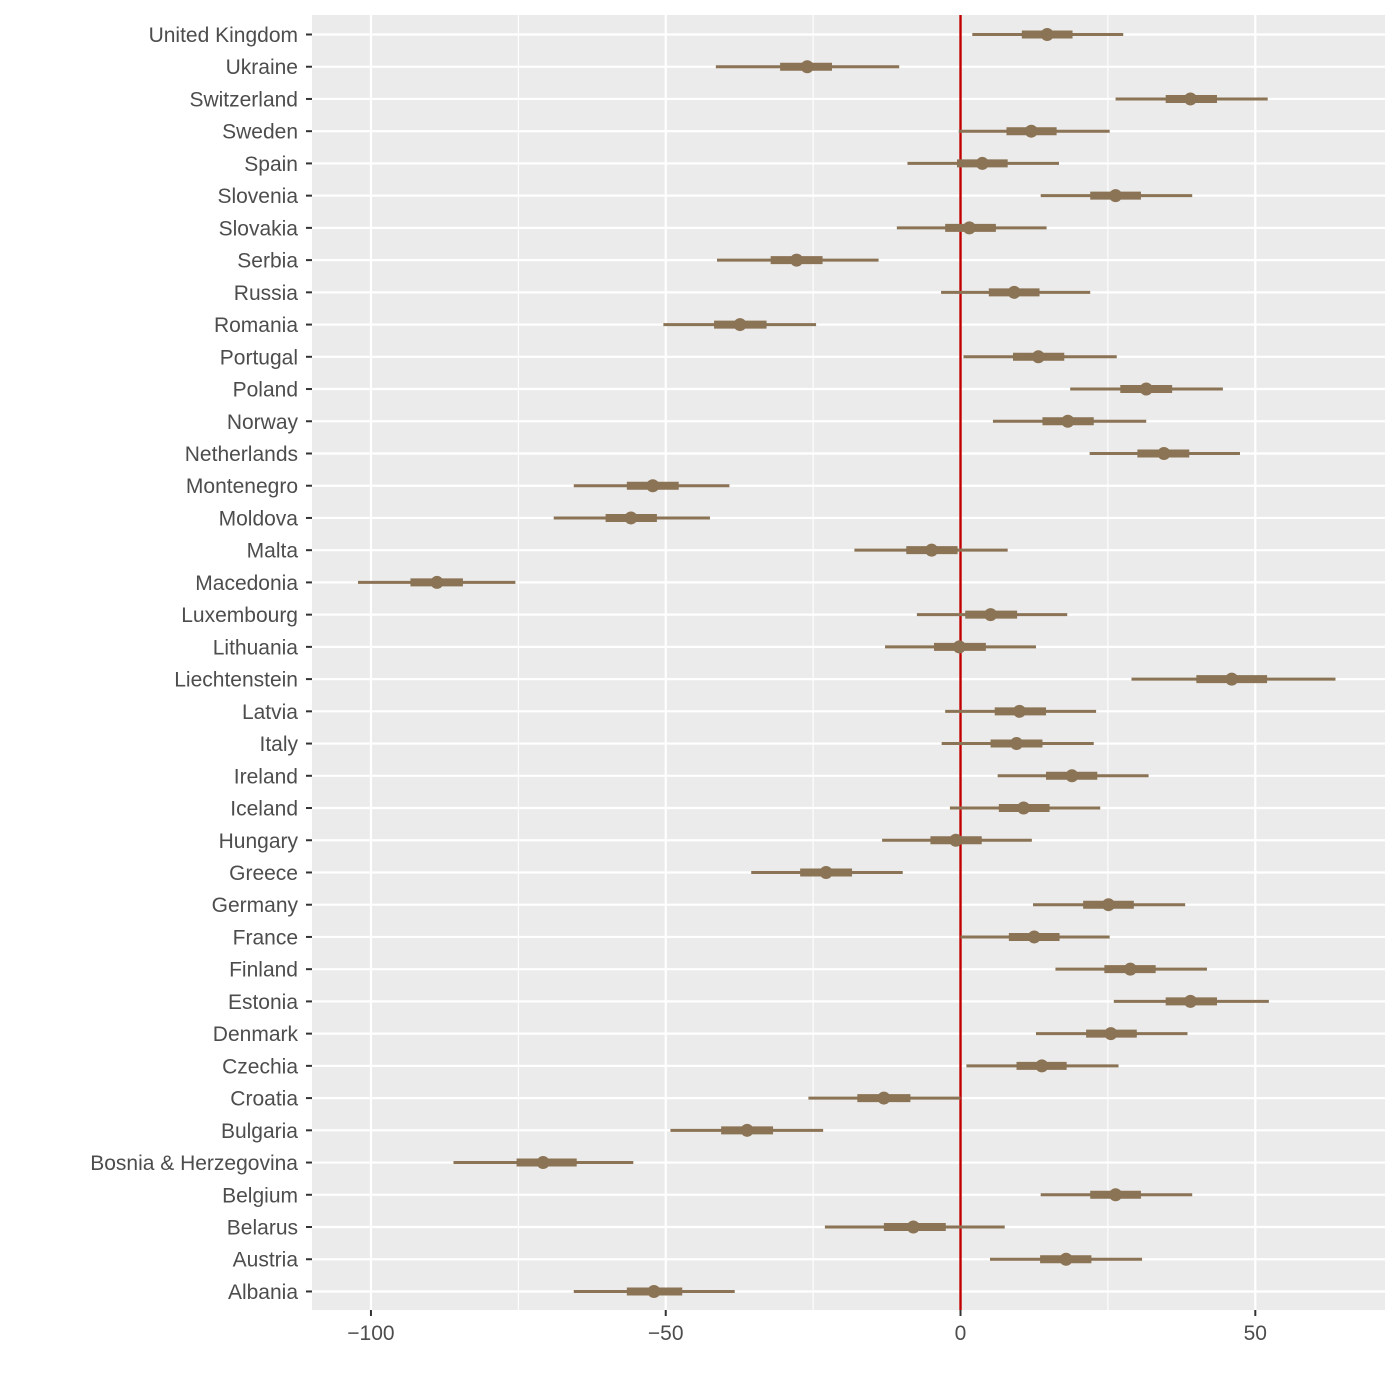 The width and height of the screenshot is (1400, 1400). I want to click on y-tick-label: Switzerland, so click(243, 99).